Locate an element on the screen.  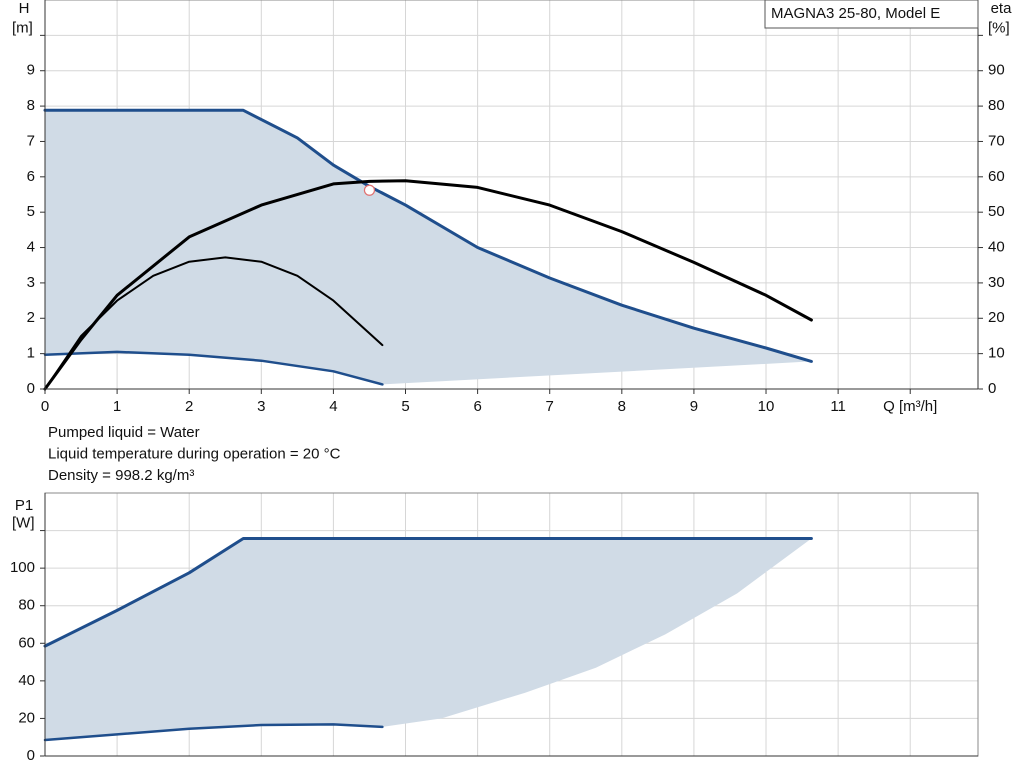
y-tick-label: 7 is located at coordinates (31, 140).